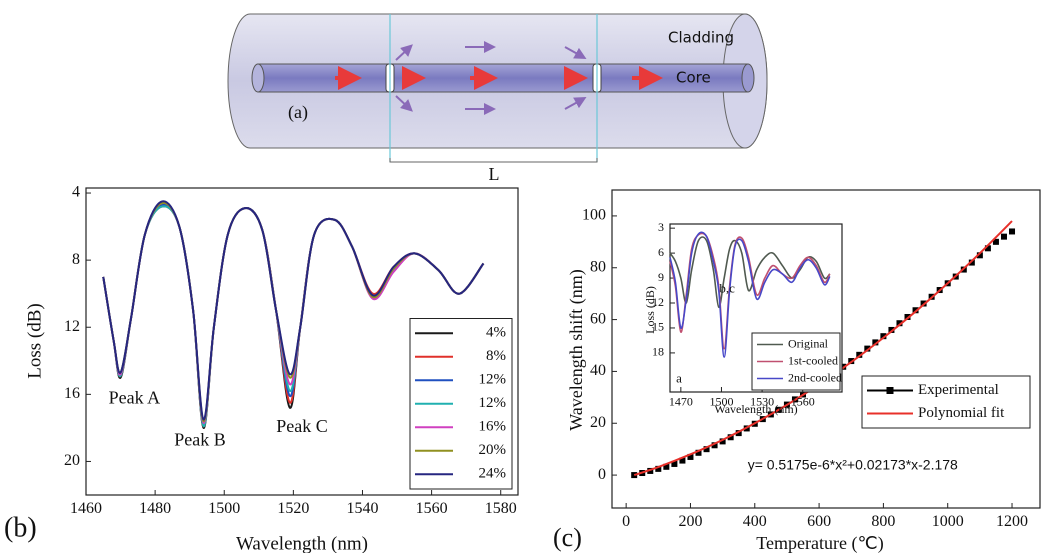  I want to click on panel-label: (c), so click(567, 537).